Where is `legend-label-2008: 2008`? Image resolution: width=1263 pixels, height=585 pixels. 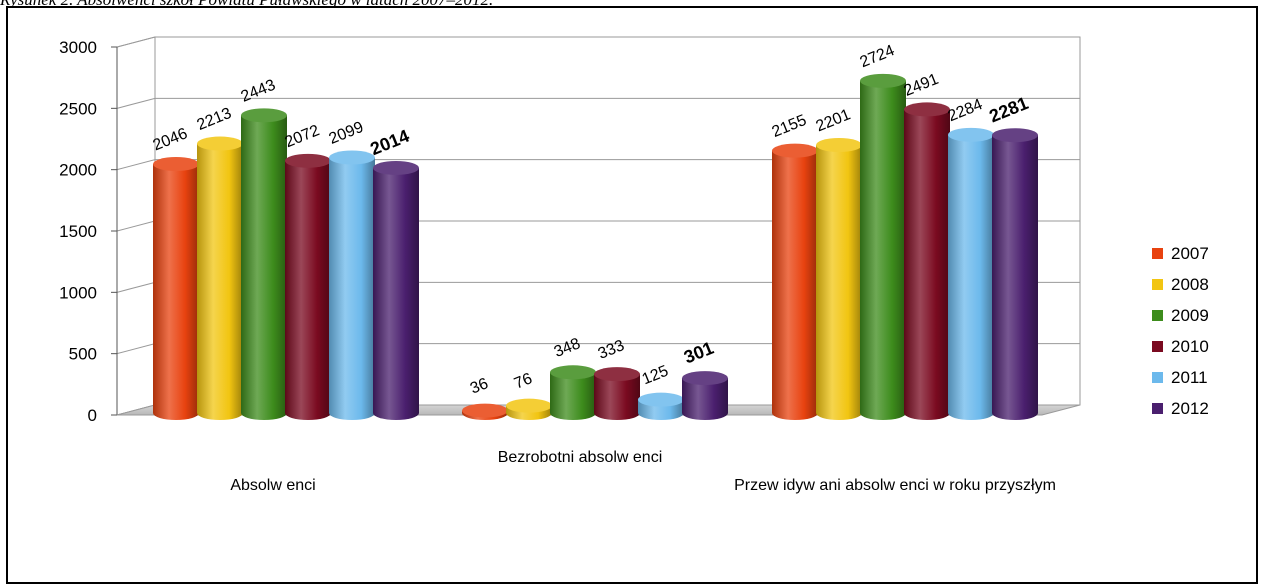 legend-label-2008: 2008 is located at coordinates (1190, 284).